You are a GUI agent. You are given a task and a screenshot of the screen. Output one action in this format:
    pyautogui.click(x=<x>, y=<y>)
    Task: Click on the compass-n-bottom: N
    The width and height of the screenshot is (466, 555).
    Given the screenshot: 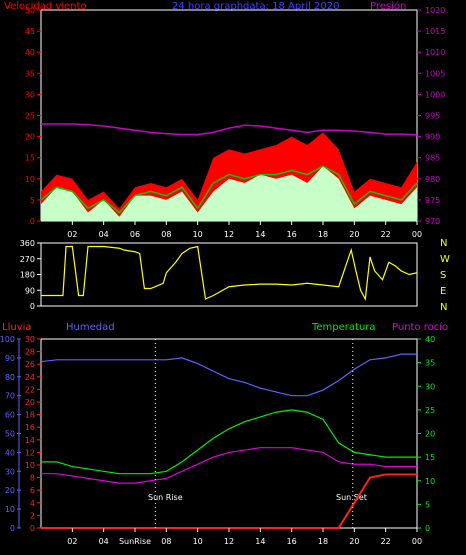 What is the action you would take?
    pyautogui.click(x=443, y=307)
    